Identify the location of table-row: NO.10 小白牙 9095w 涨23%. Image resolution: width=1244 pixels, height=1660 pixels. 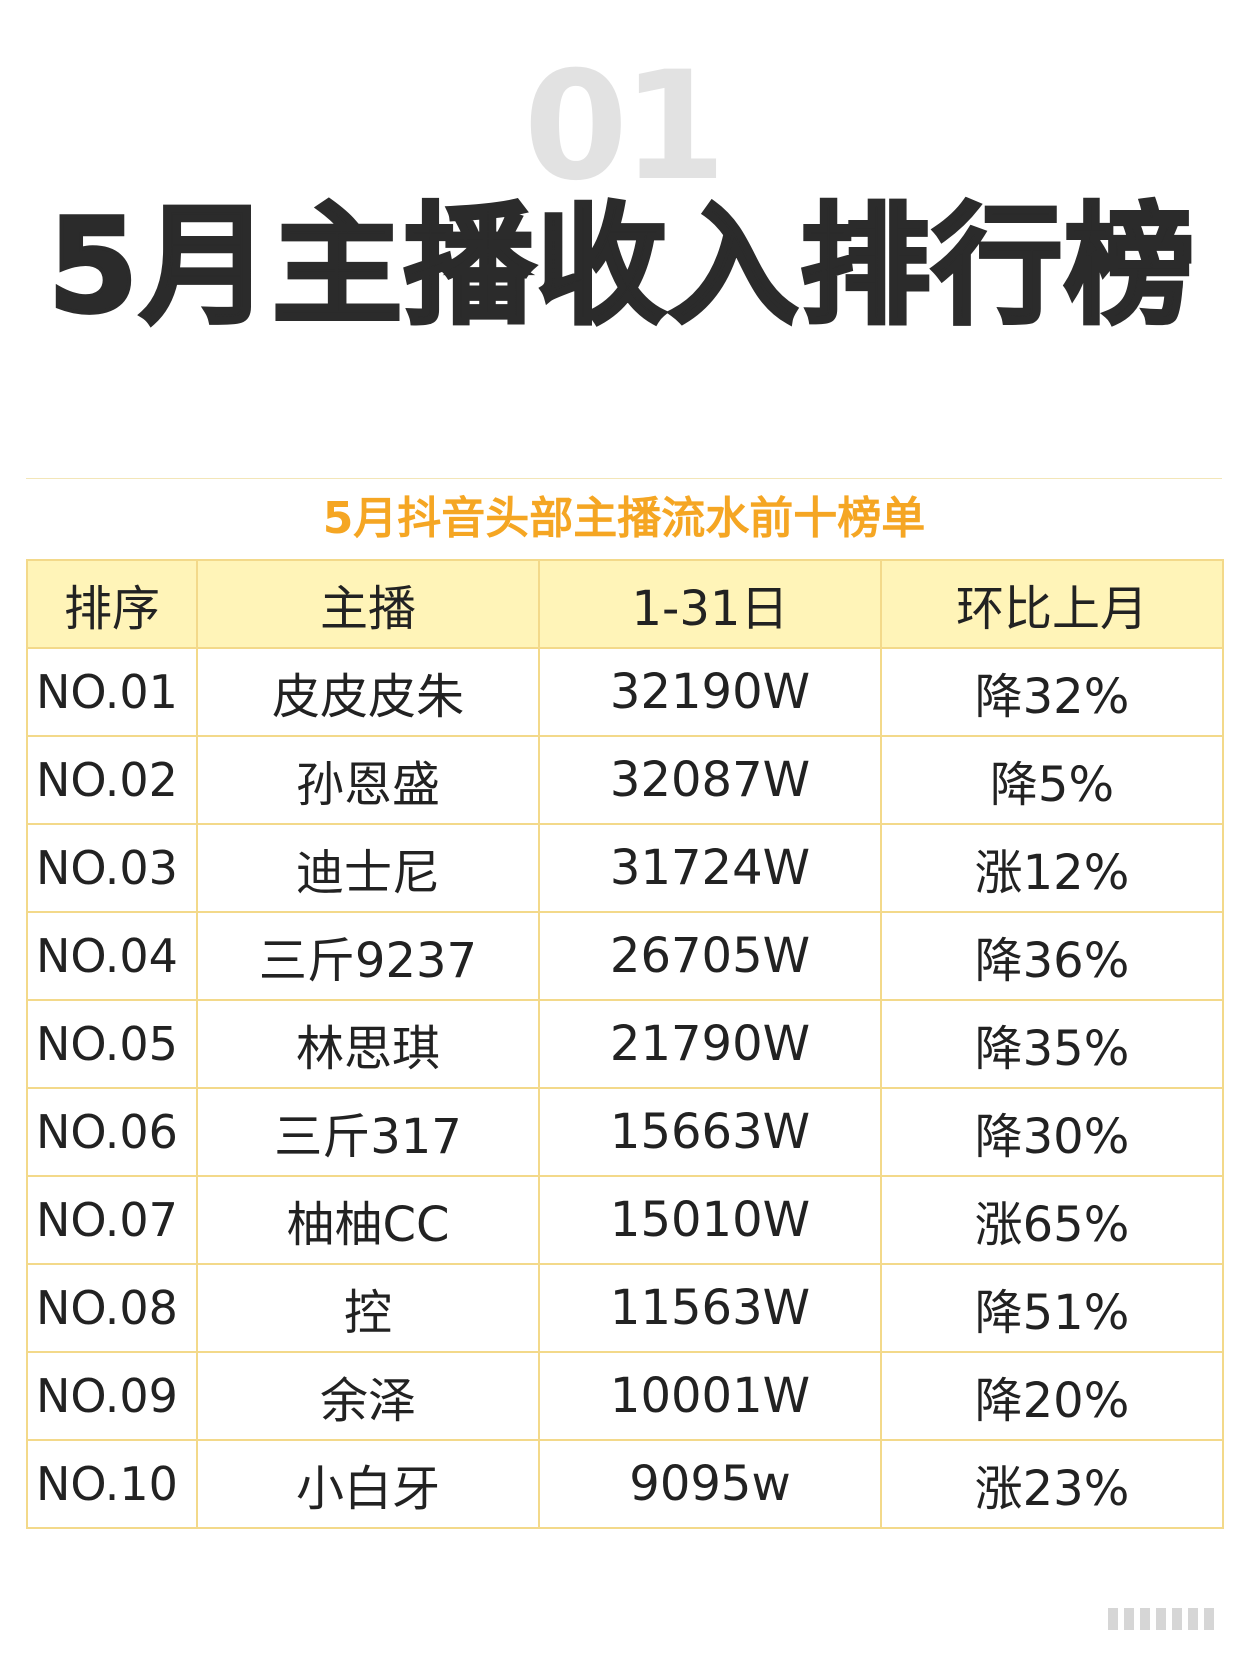
(625, 1484).